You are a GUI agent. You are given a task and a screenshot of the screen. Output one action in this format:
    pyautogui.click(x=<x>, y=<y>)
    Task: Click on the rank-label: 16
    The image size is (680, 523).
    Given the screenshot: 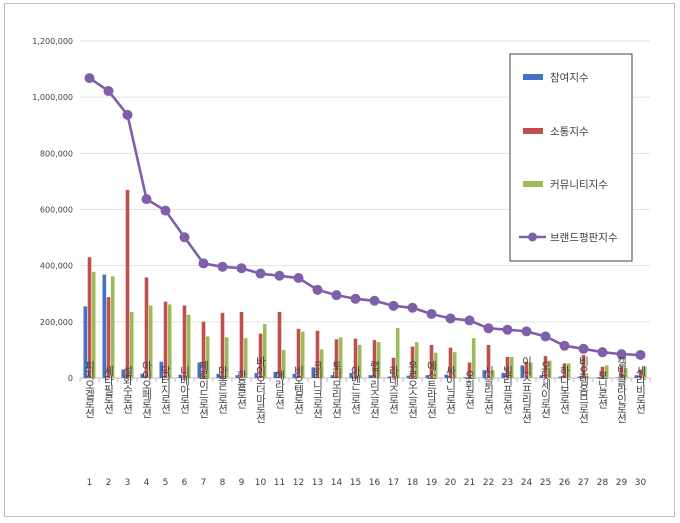 What is the action you would take?
    pyautogui.click(x=375, y=483)
    